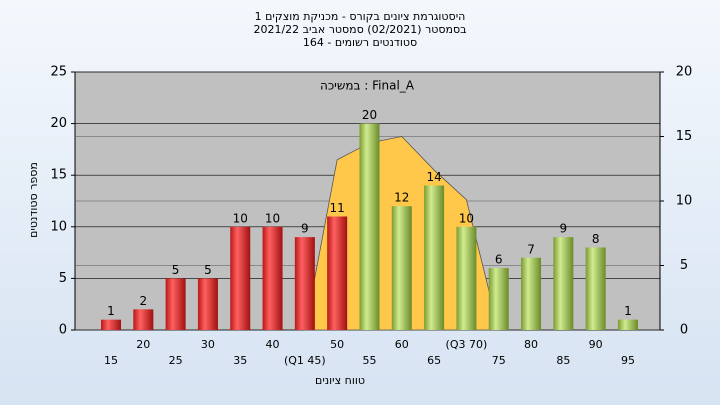 The height and width of the screenshot is (405, 720). What do you see at coordinates (63, 278) in the screenshot?
I see `y-tick-label: 5` at bounding box center [63, 278].